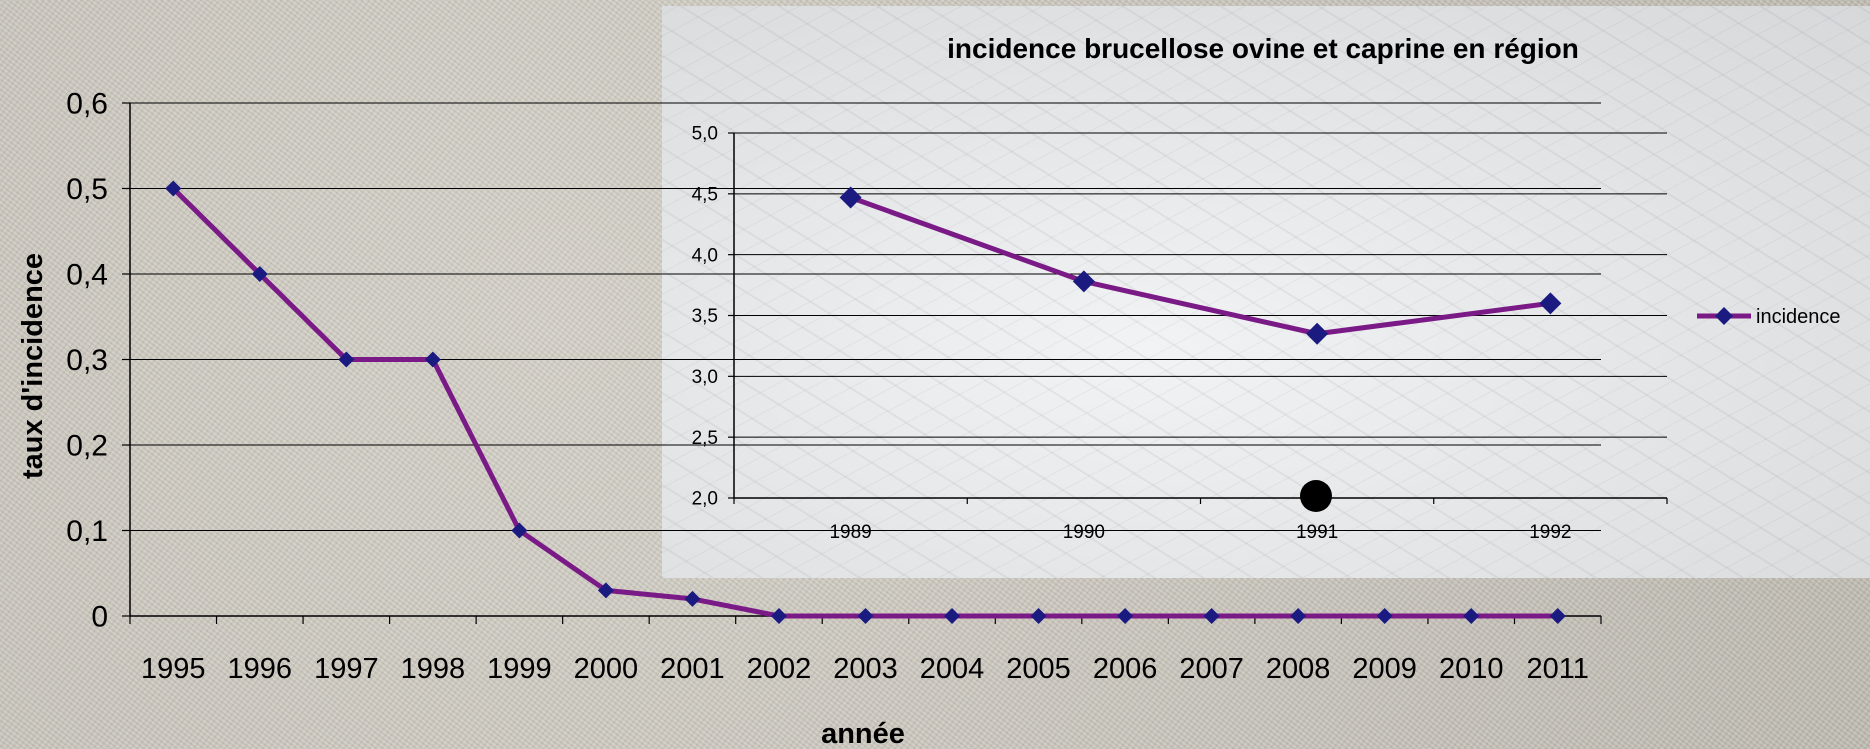 The height and width of the screenshot is (749, 1870). What do you see at coordinates (863, 733) in the screenshot?
I see `main-x-axis-label: année` at bounding box center [863, 733].